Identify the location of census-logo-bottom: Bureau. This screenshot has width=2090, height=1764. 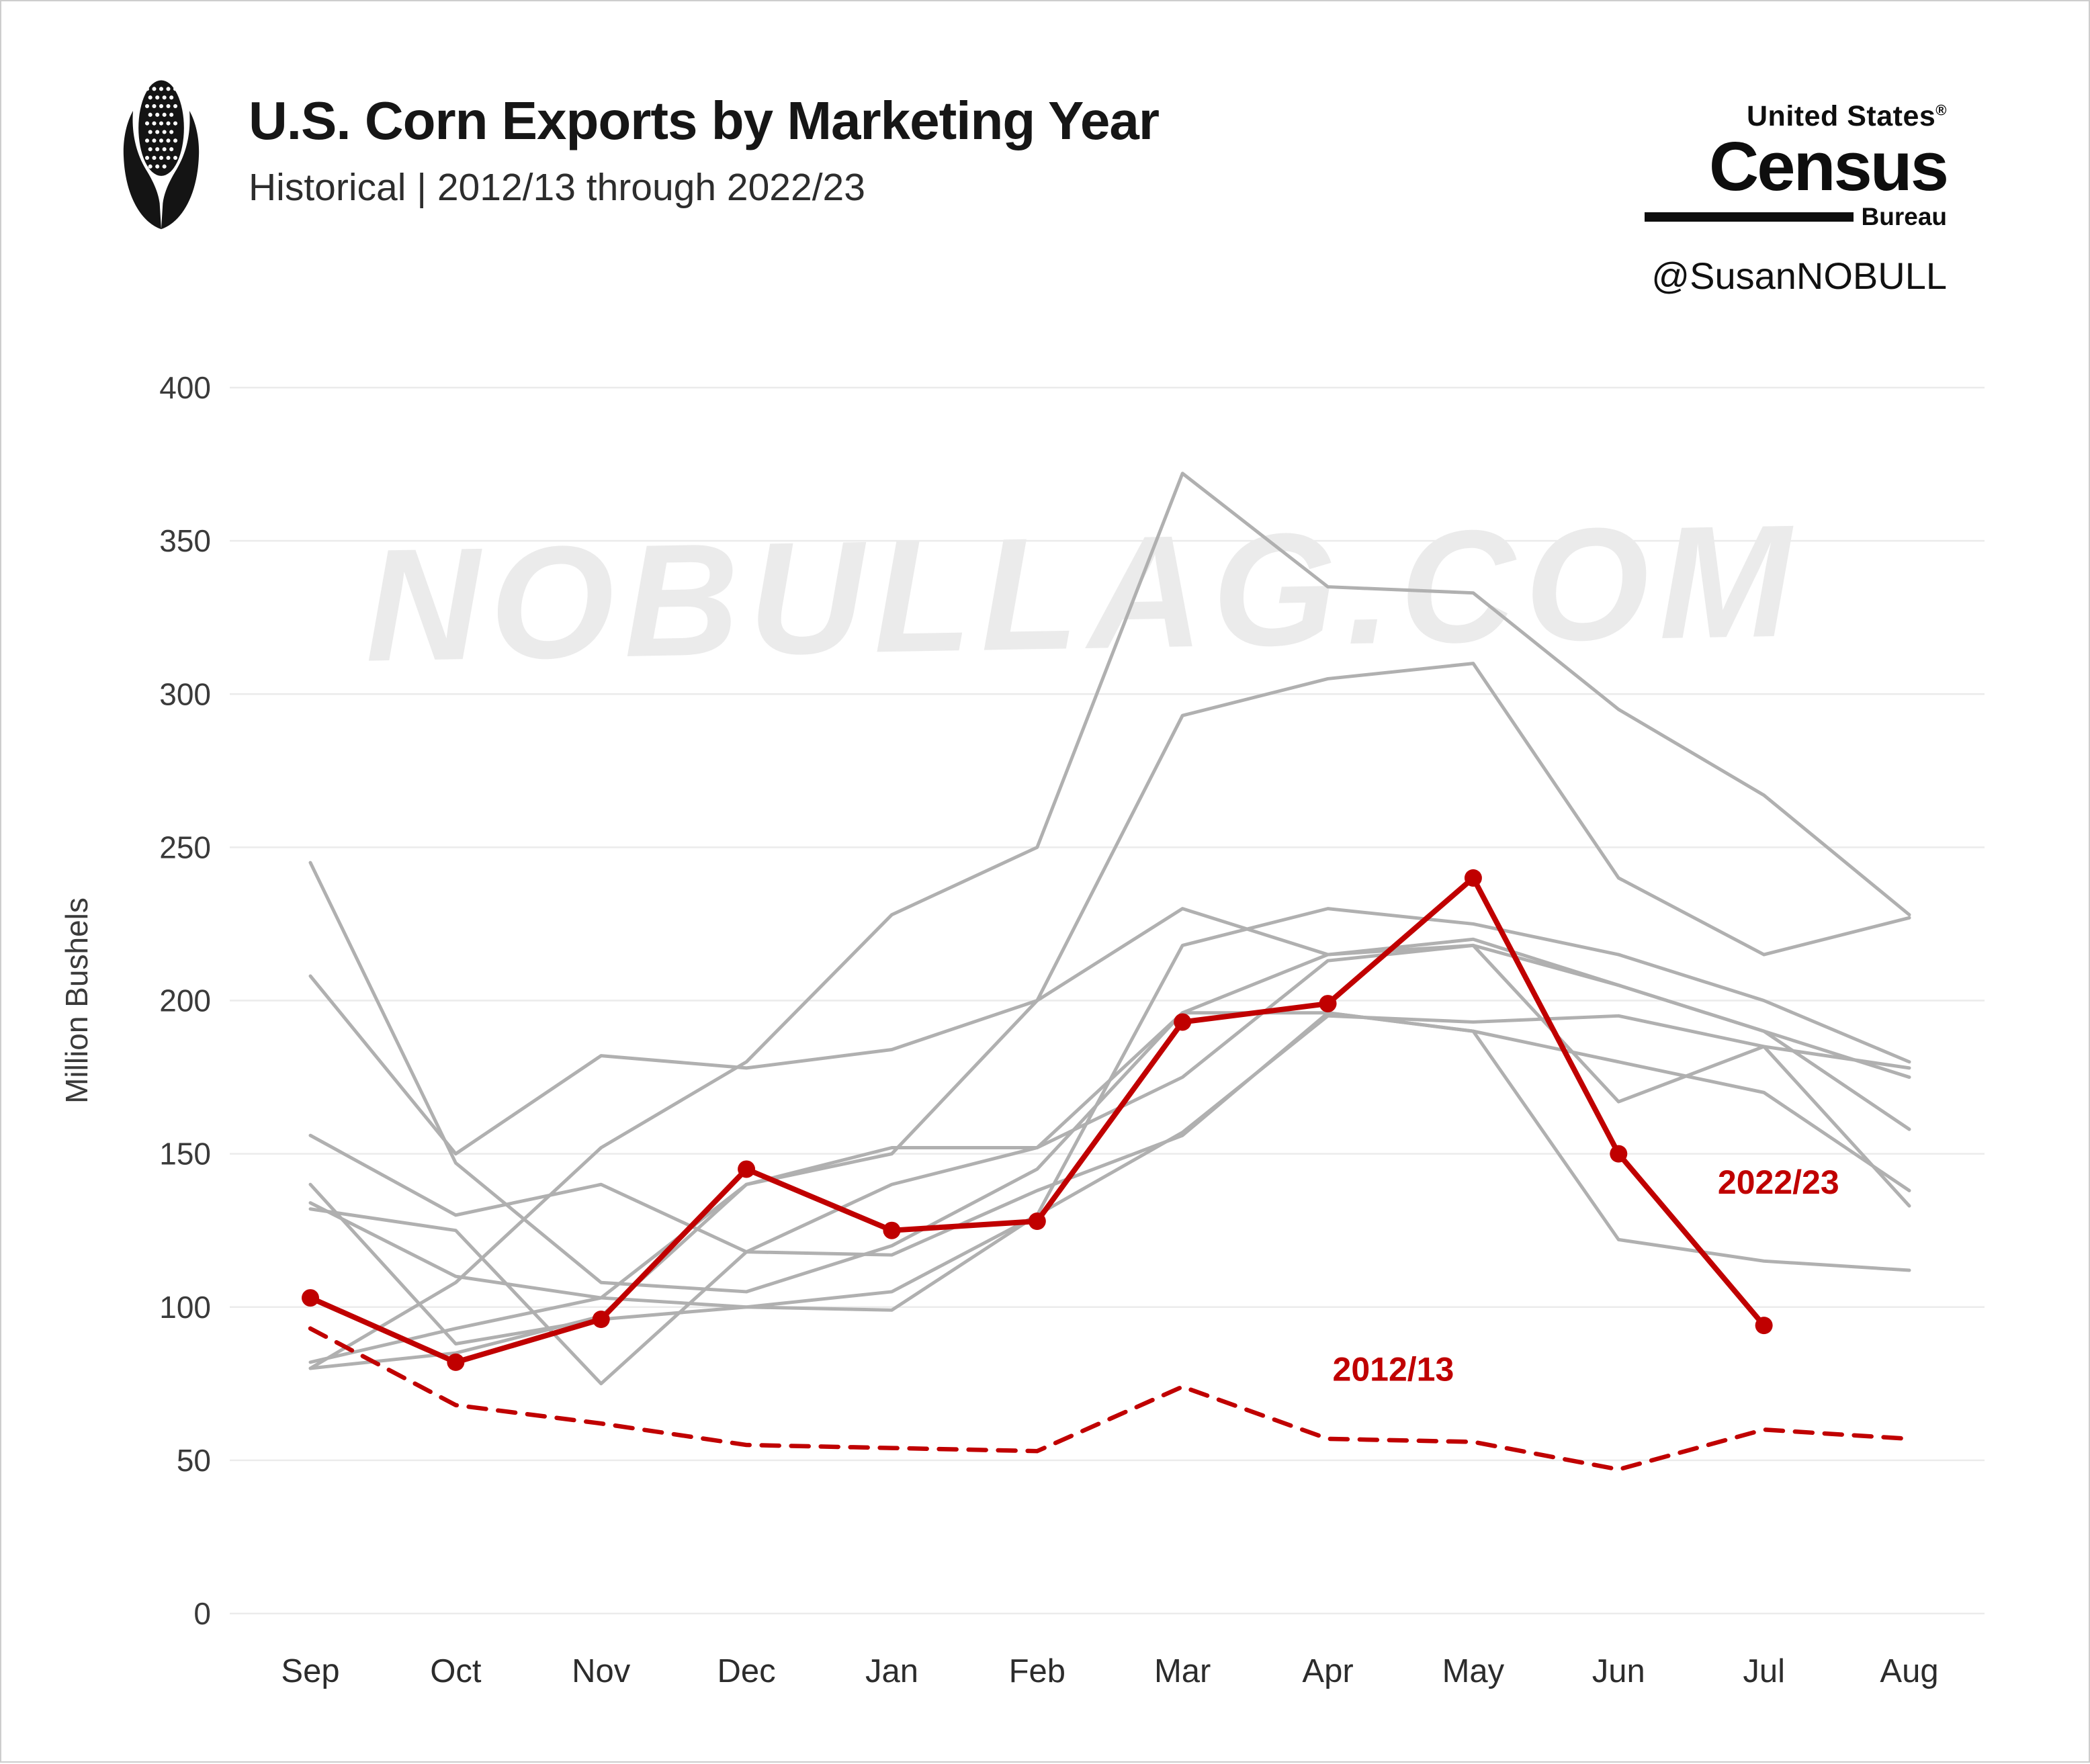
(1796, 217).